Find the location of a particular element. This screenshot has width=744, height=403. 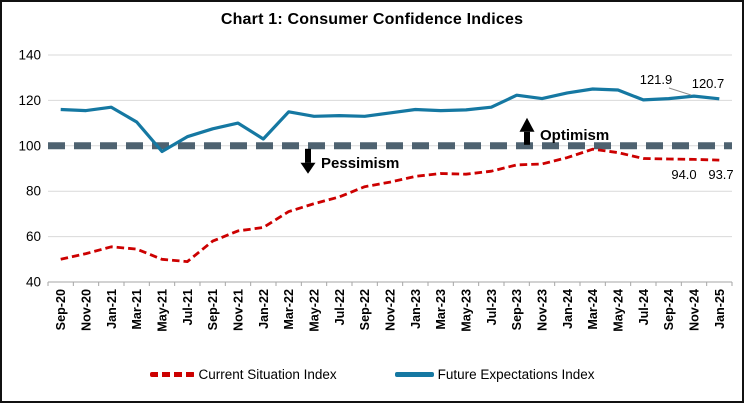

svg-text: Jul-21 is located at coordinates (188, 307).